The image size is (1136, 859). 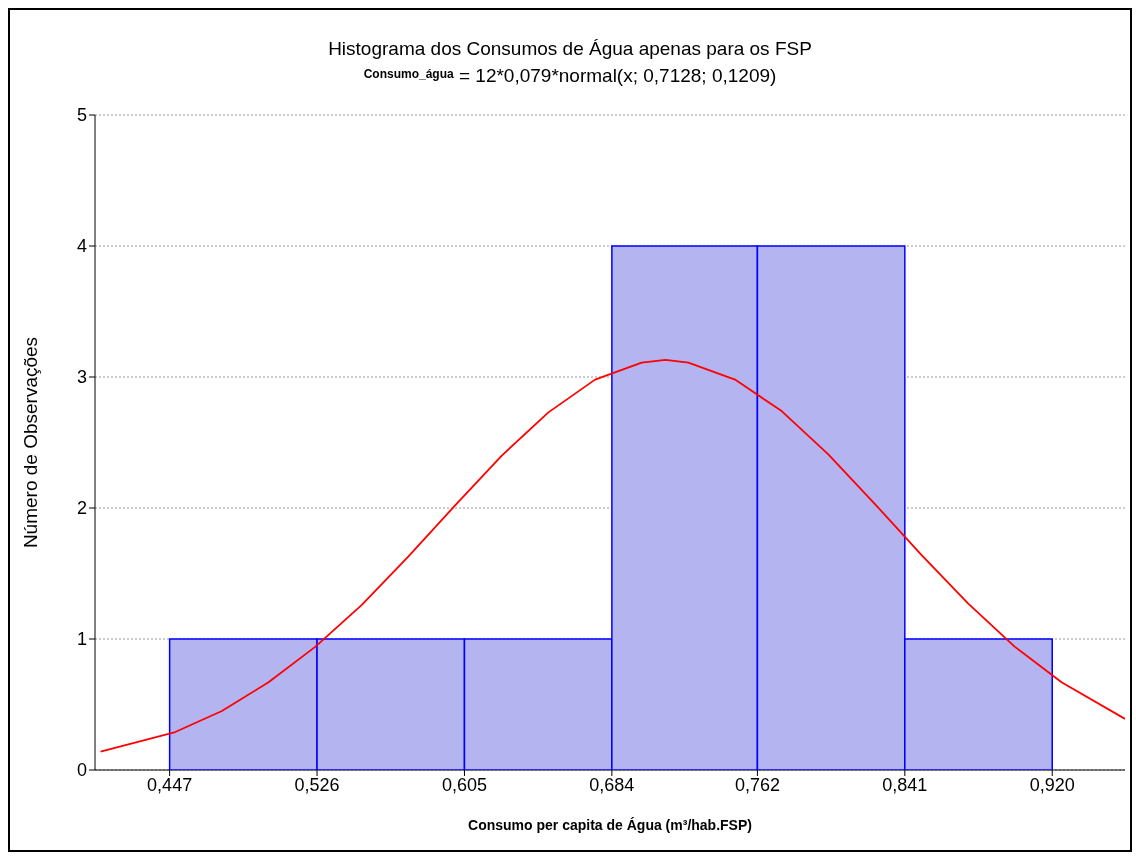 I want to click on x-axis-title: Consumo per capita de Água (m³/hab.FSP), so click(x=610, y=825).